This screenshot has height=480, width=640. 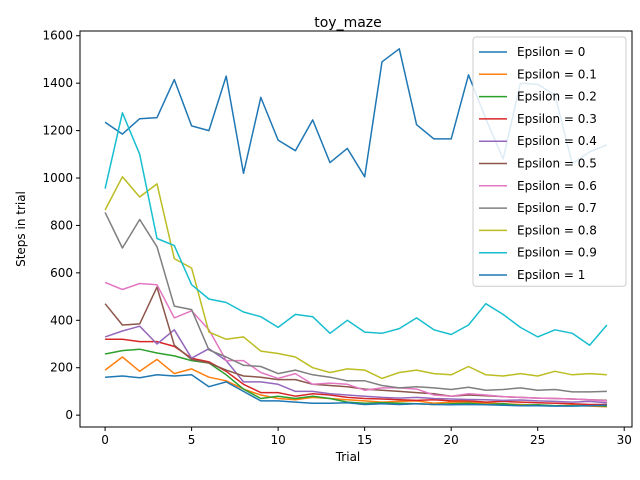 What do you see at coordinates (61, 368) in the screenshot?
I see `y-tick-label: 200` at bounding box center [61, 368].